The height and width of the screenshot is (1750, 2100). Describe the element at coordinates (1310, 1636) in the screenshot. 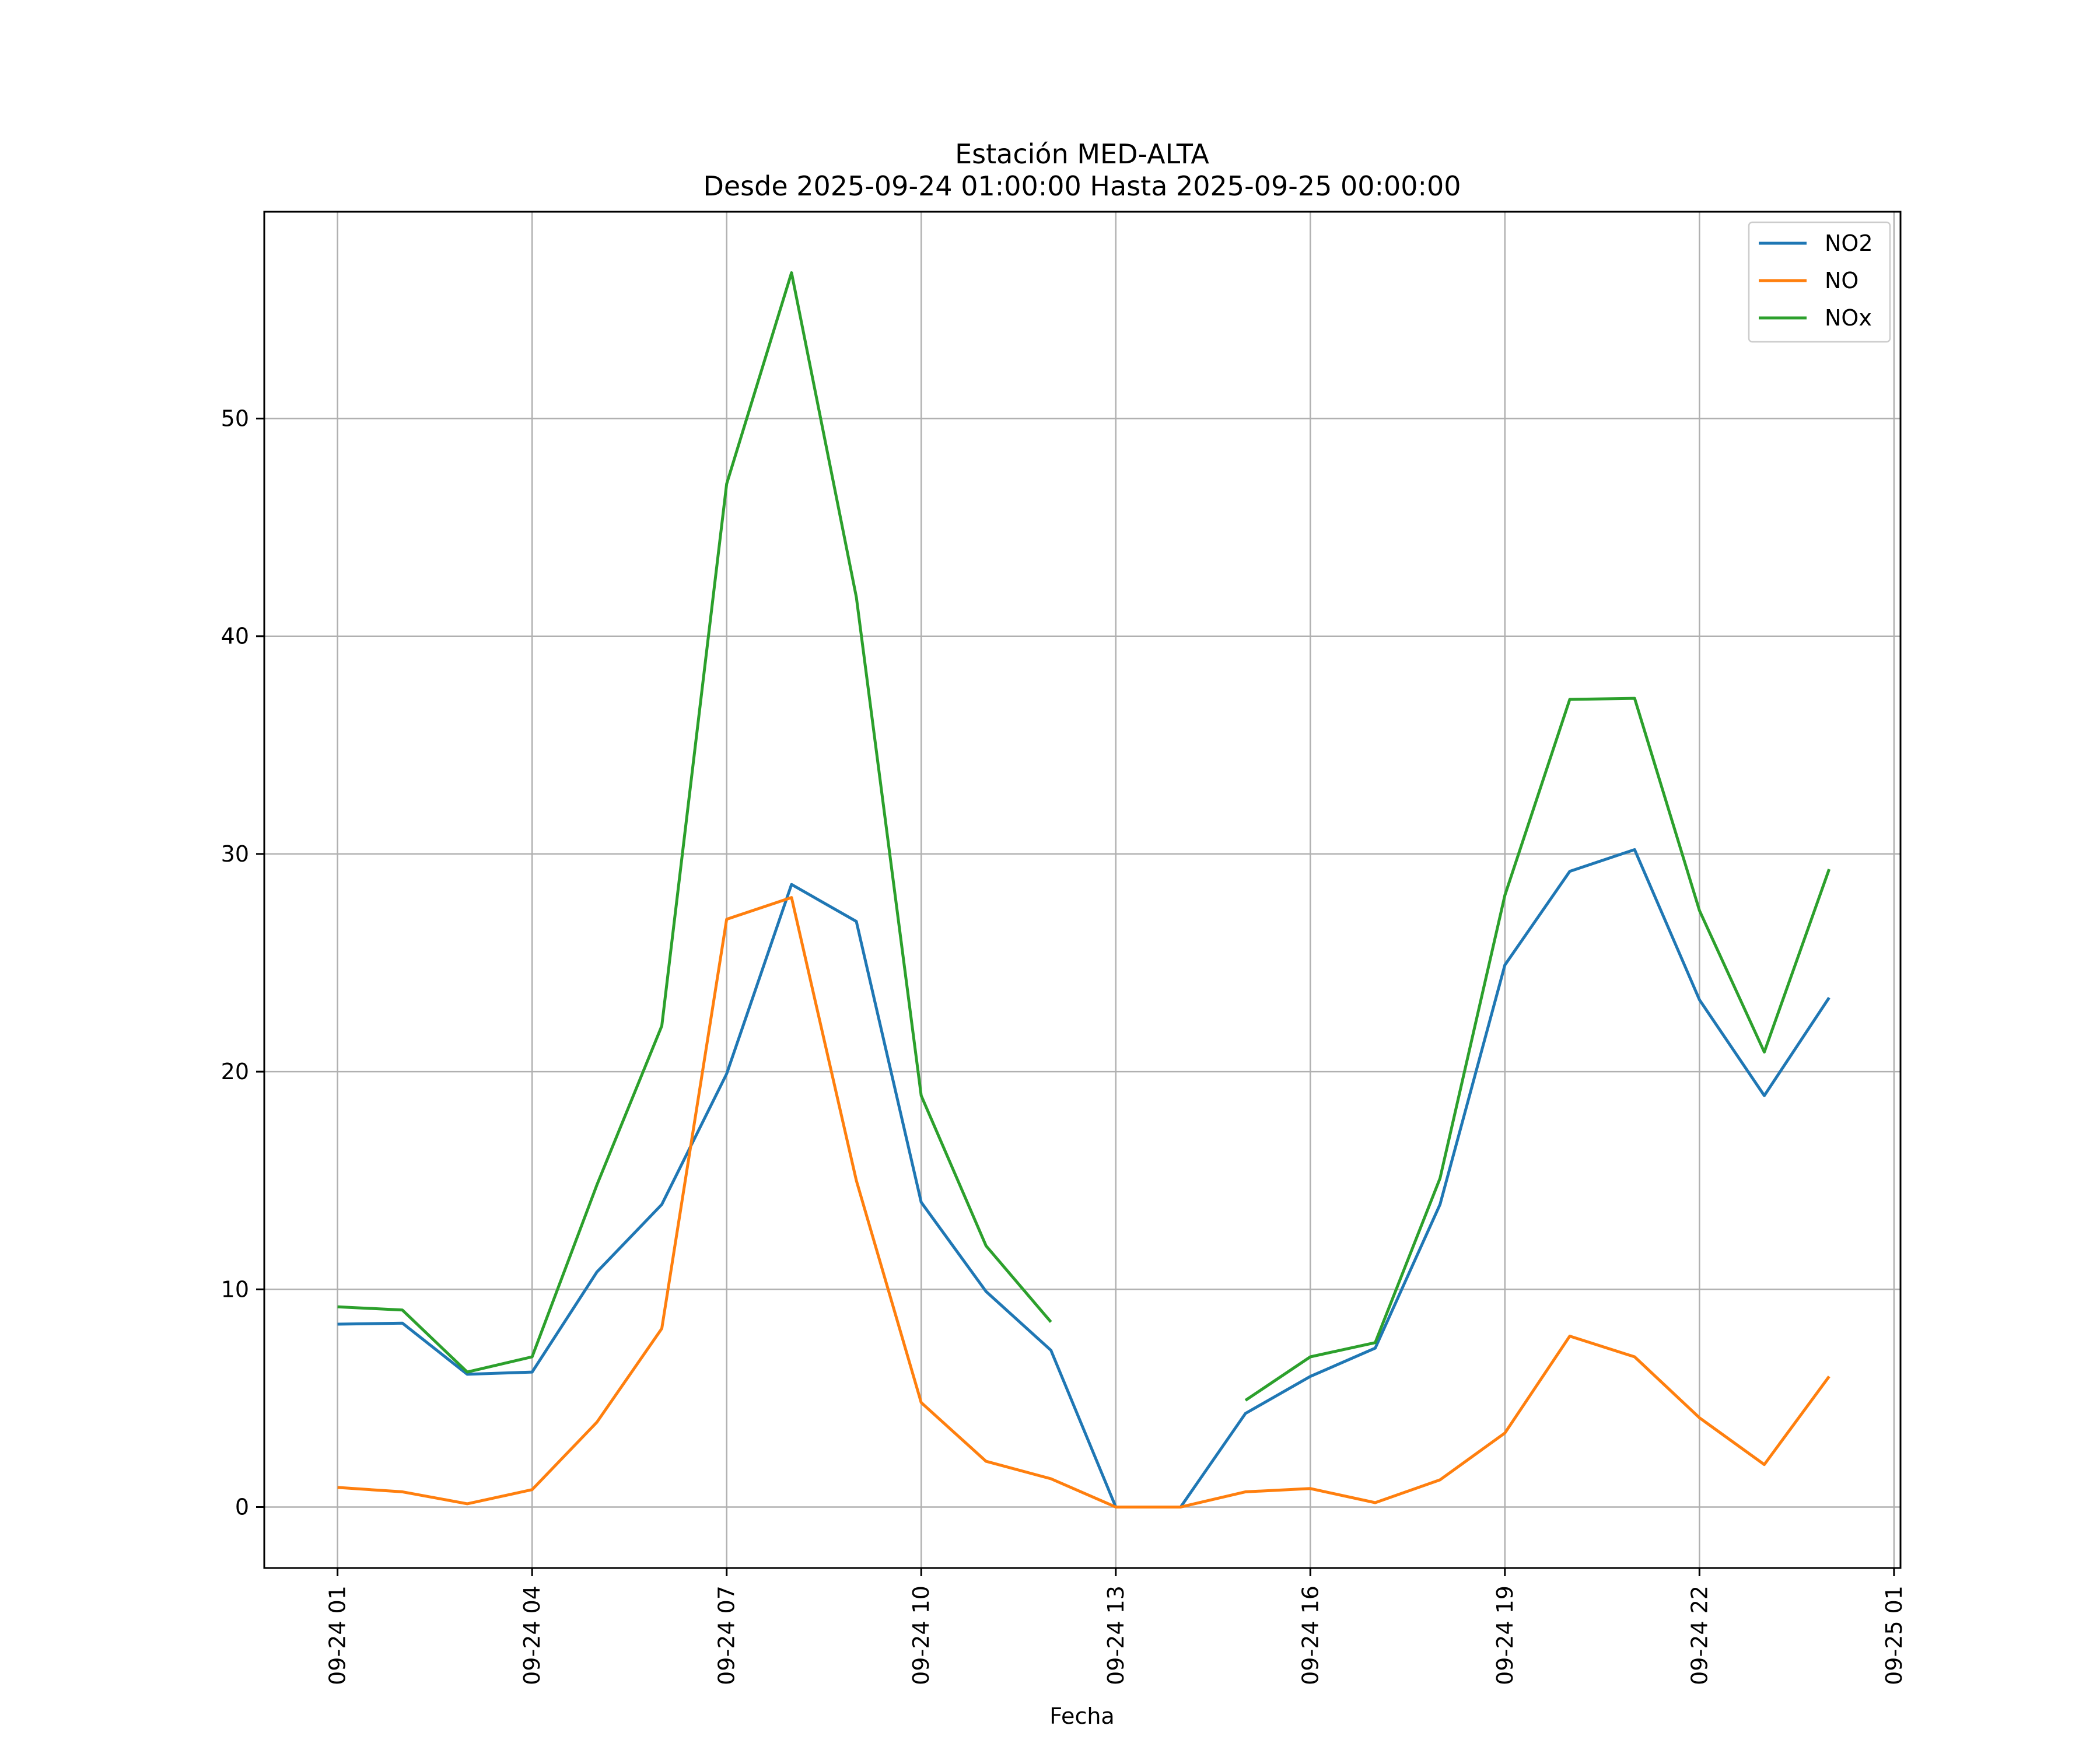

I see `x-tick-label: 09-24 16` at that location.